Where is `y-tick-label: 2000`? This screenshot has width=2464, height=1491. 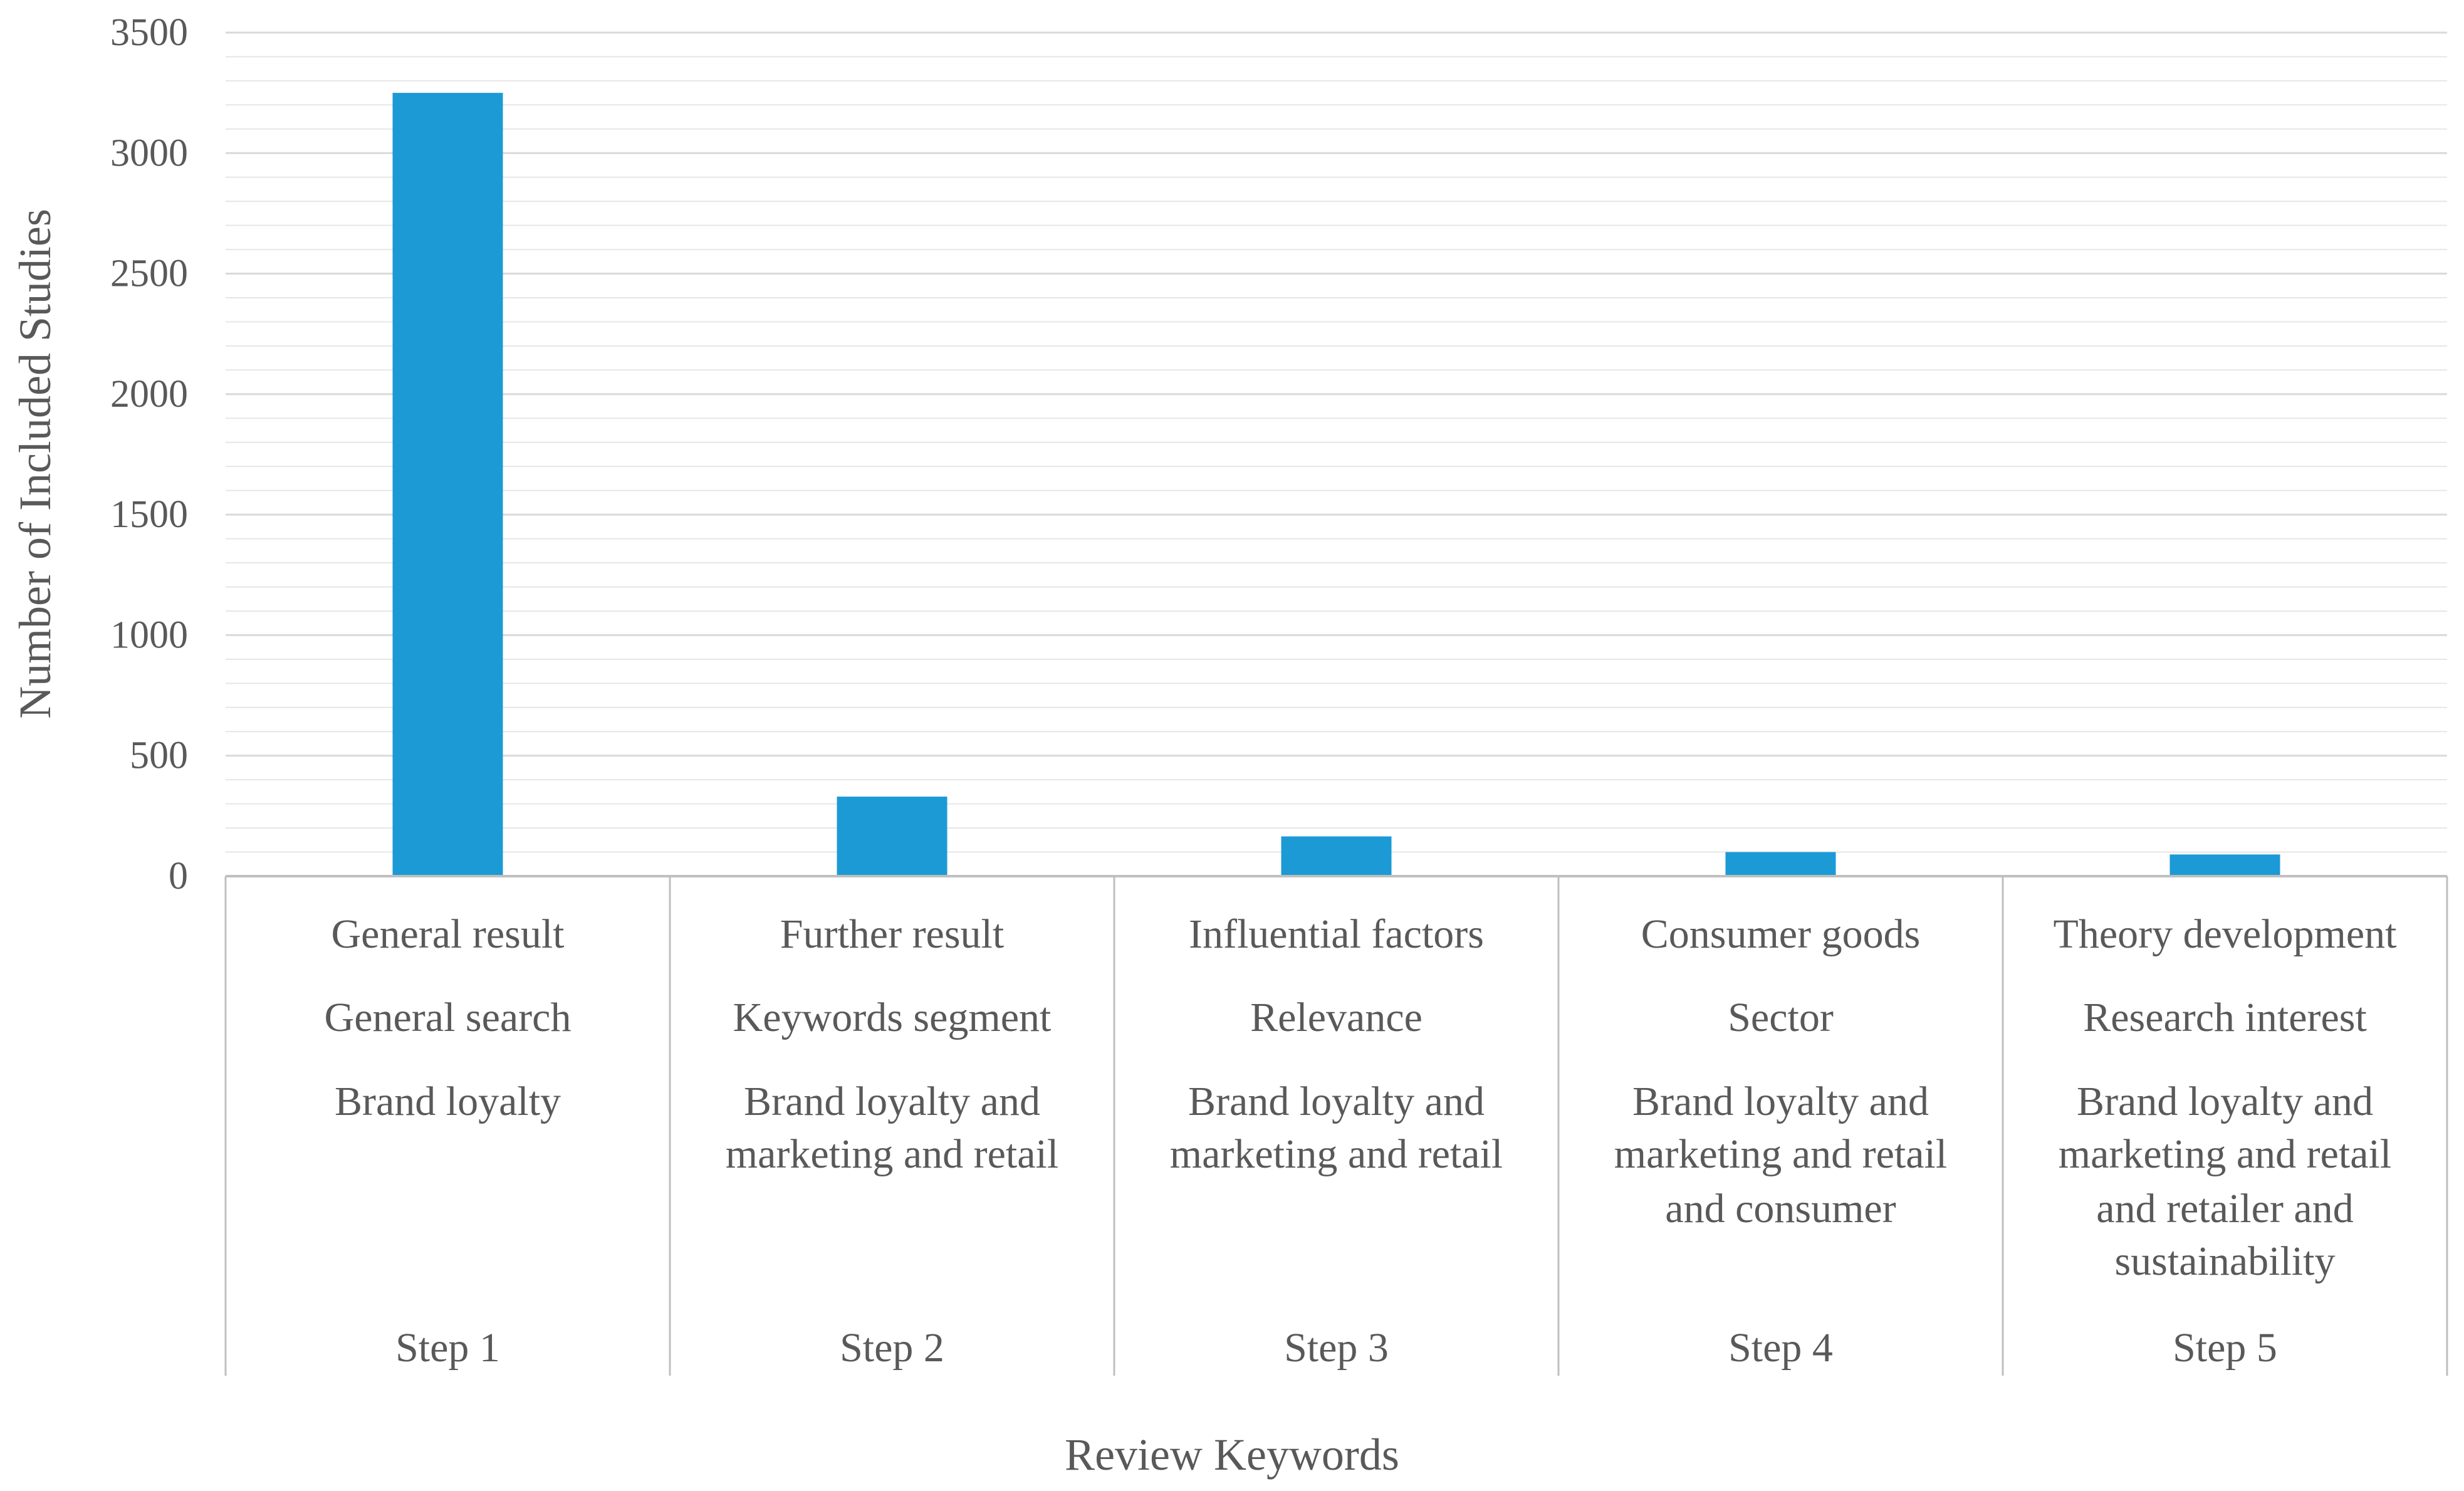 y-tick-label: 2000 is located at coordinates (149, 394).